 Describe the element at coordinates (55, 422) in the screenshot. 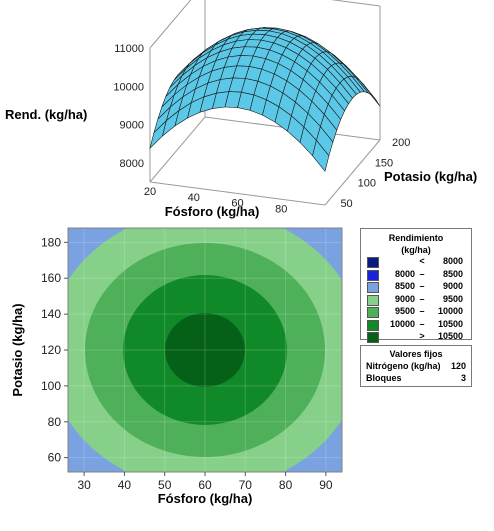

I see `y-tick-label: 80` at that location.